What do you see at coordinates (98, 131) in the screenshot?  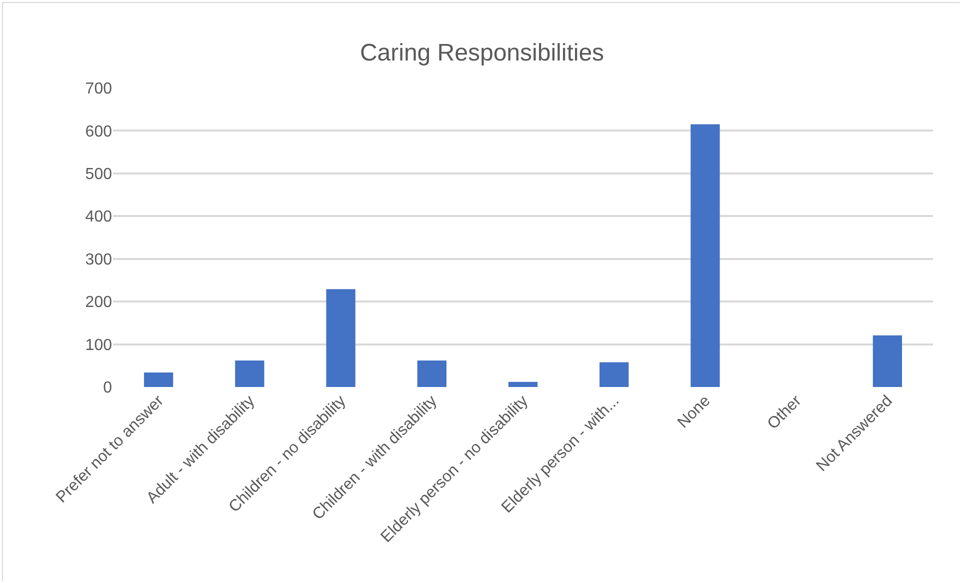 I see `y-tick-label: 600` at bounding box center [98, 131].